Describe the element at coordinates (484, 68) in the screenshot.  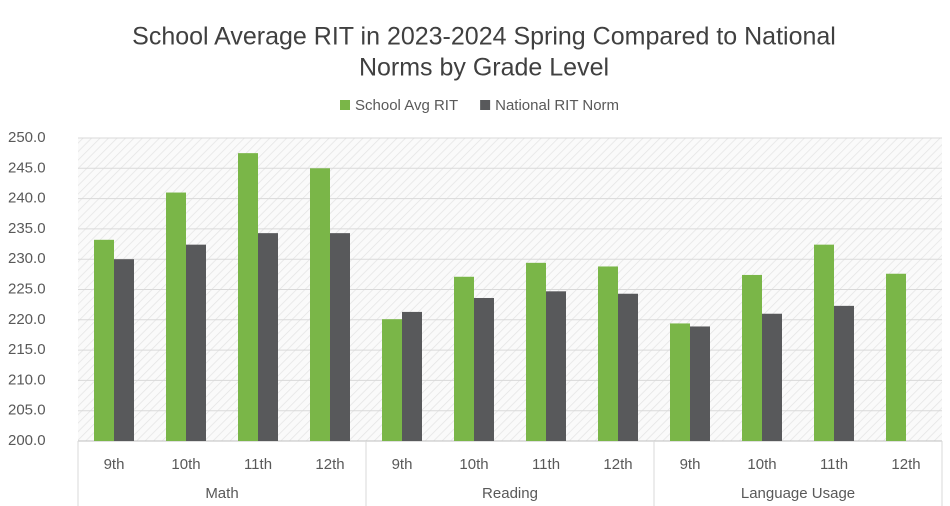
I see `chart-title: Norms by Grade Level` at that location.